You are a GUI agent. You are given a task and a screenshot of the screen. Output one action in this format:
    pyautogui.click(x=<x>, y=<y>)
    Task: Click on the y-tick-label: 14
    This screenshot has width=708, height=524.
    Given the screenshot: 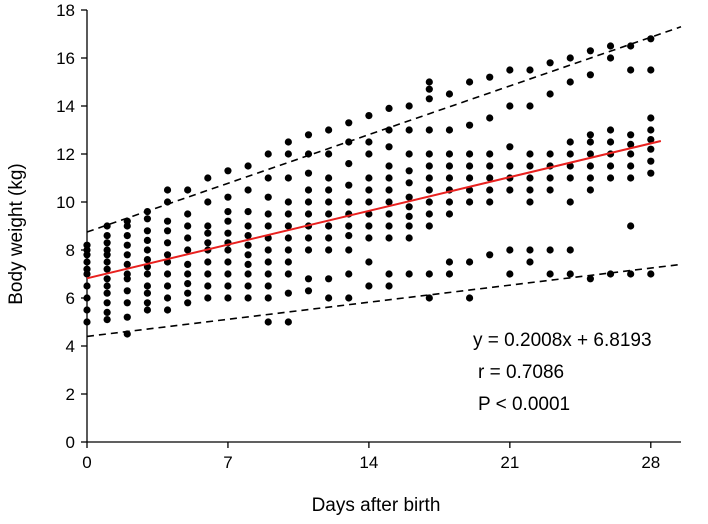 What is the action you would take?
    pyautogui.click(x=65, y=106)
    